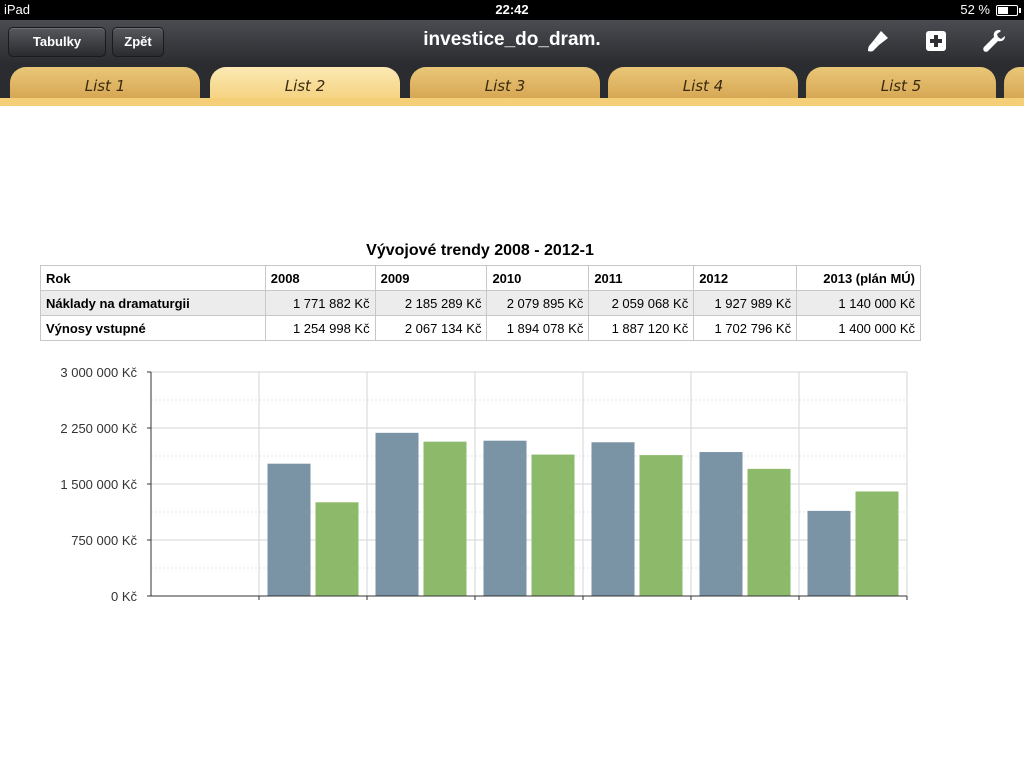 This screenshot has height=768, width=1024. Describe the element at coordinates (305, 85) in the screenshot. I see `tab-list-2: List 2` at that location.